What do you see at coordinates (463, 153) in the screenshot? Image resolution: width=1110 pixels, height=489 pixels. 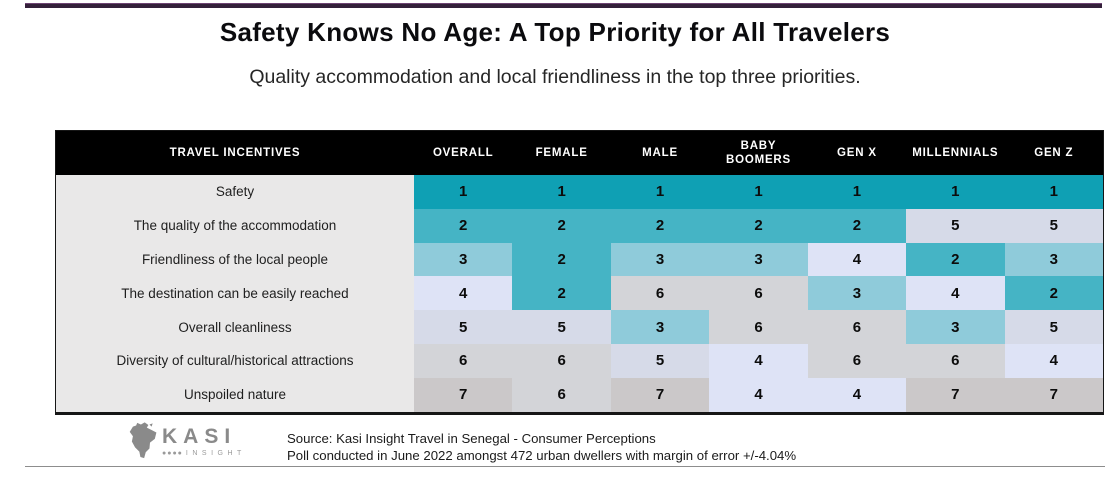 I see `column-header: OVERALL` at bounding box center [463, 153].